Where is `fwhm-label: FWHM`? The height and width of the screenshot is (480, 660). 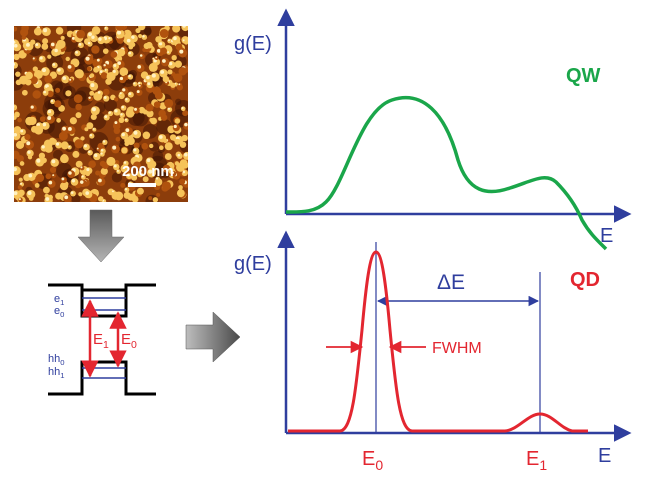
fwhm-label: FWHM is located at coordinates (457, 348).